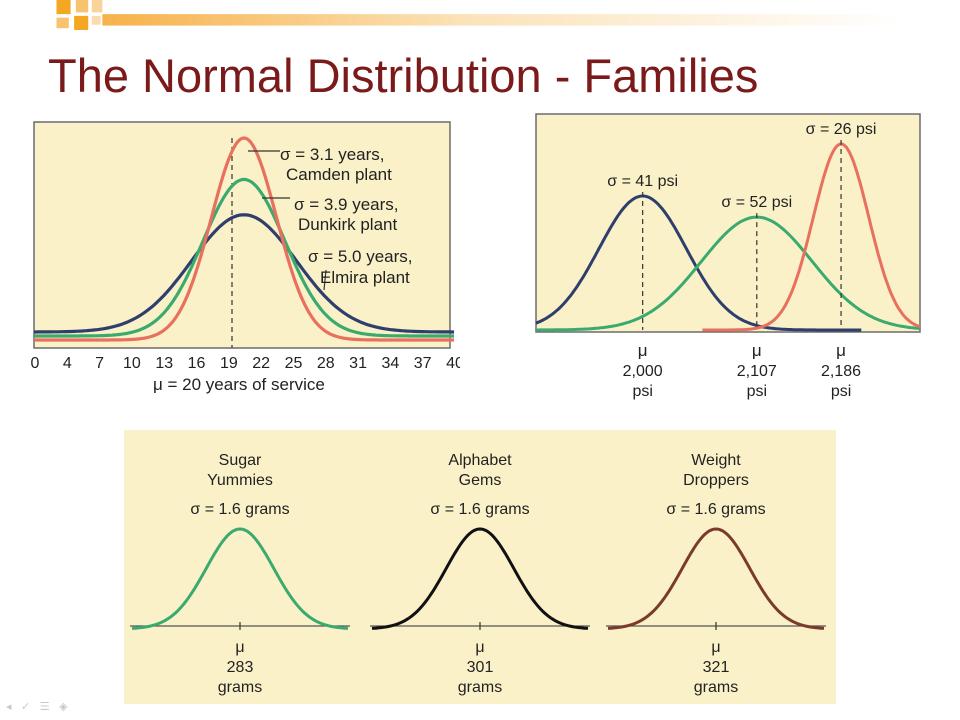 This screenshot has height=720, width=960. Describe the element at coordinates (240, 460) in the screenshot. I see `product-name-line1: Sugar` at that location.